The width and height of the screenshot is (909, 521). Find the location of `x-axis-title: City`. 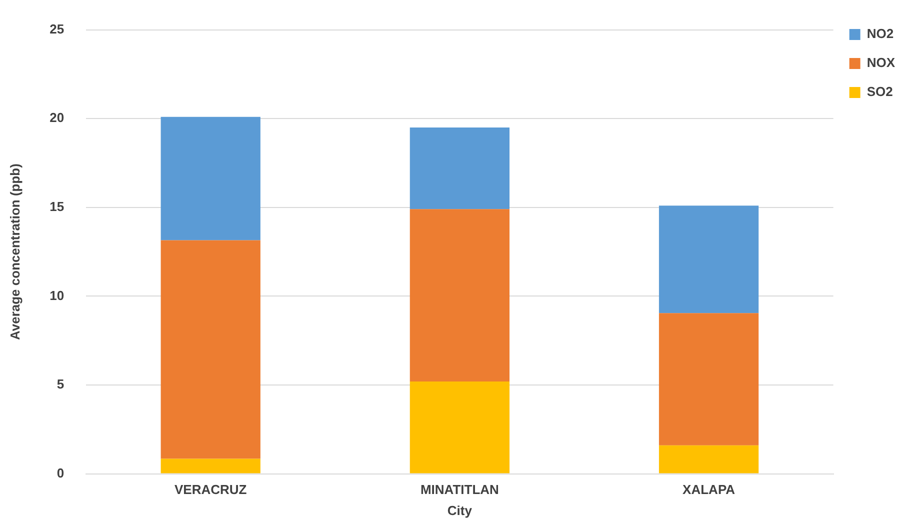

x-axis-title: City is located at coordinates (460, 510).